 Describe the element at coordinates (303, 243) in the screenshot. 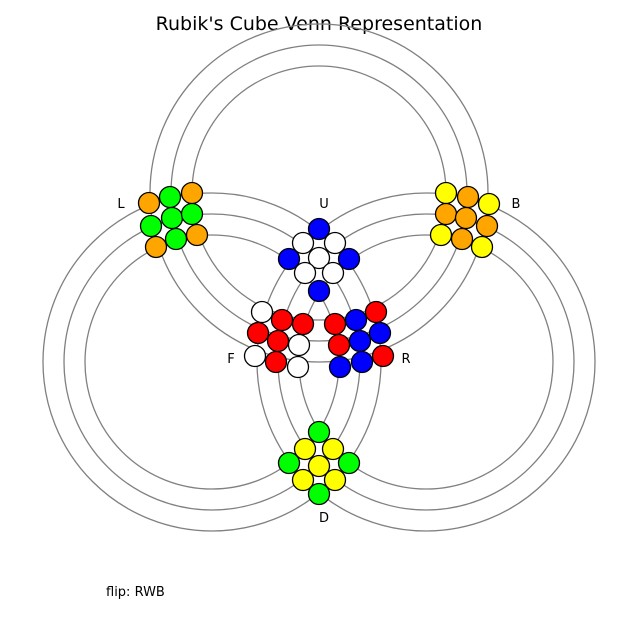

I see `sticker-u-2-white` at that location.